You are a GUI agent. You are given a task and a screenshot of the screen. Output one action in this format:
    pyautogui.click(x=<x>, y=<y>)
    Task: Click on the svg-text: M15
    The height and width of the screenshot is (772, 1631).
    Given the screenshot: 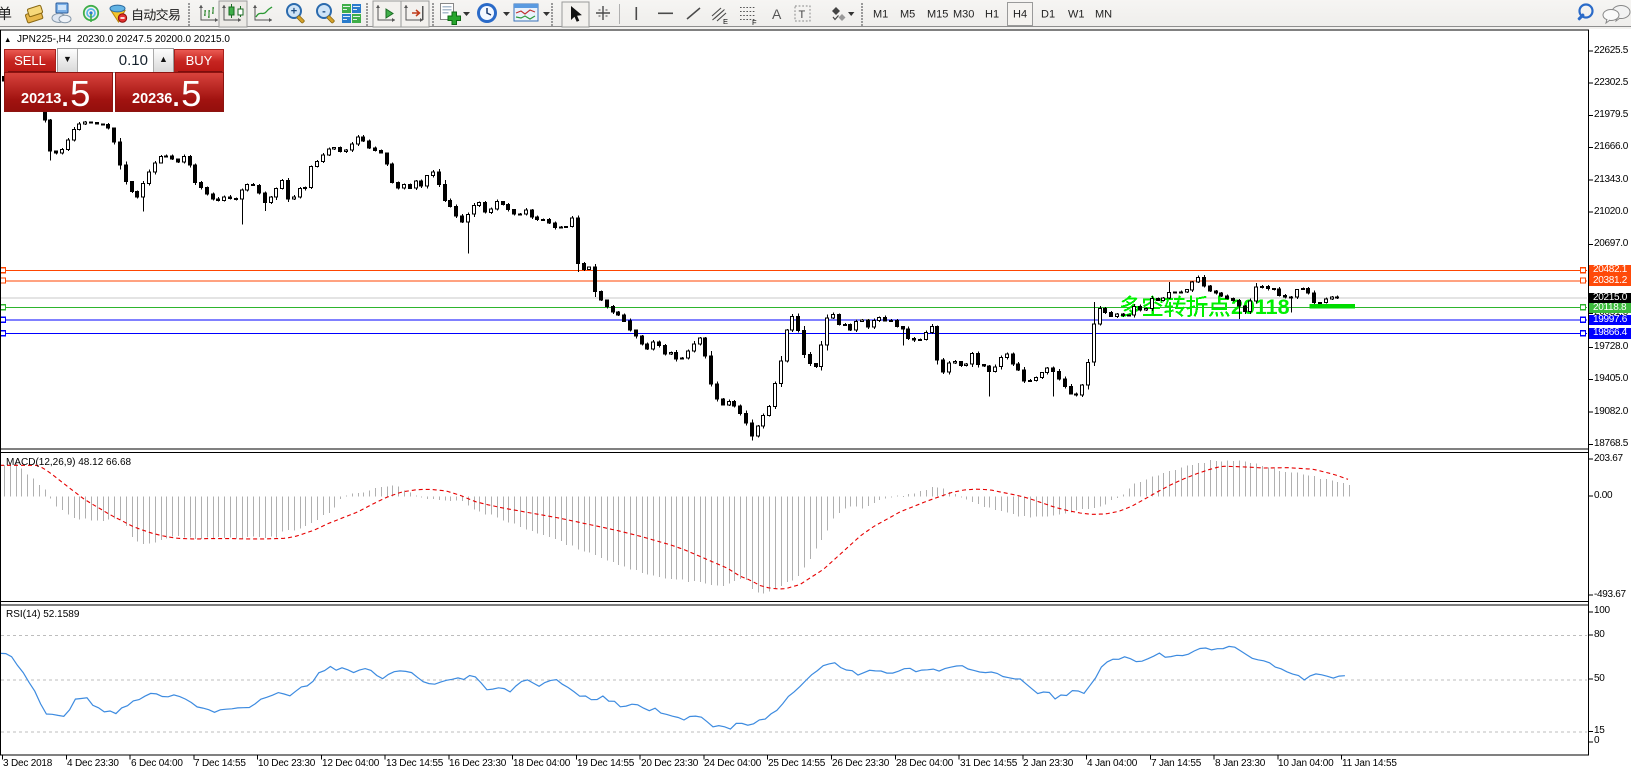 What is the action you would take?
    pyautogui.click(x=937, y=15)
    